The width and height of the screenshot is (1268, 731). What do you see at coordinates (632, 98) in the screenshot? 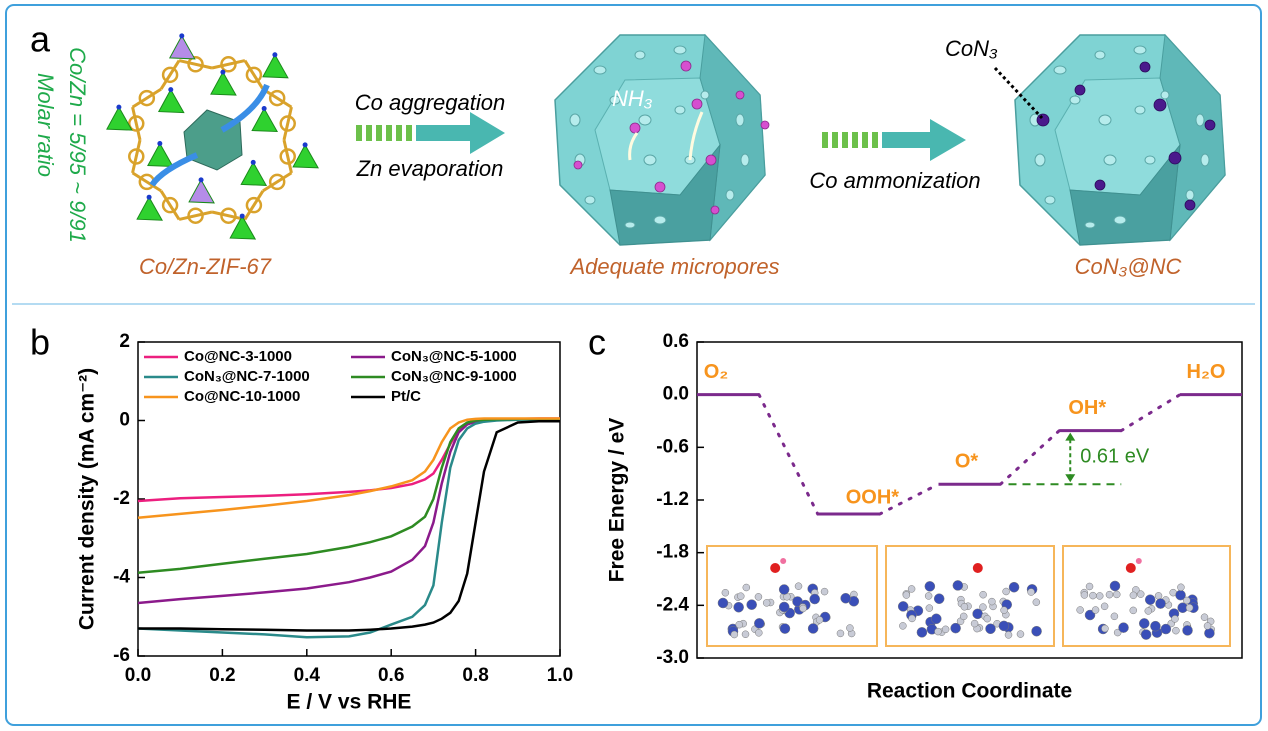
I see `gas-label: NH₃` at bounding box center [632, 98].